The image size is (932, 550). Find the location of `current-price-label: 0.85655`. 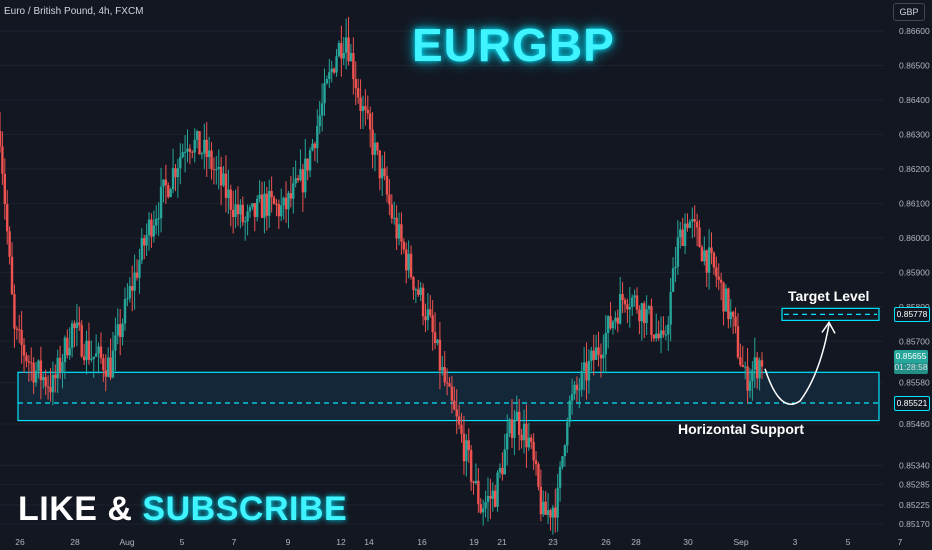

current-price-label: 0.85655 is located at coordinates (911, 356).